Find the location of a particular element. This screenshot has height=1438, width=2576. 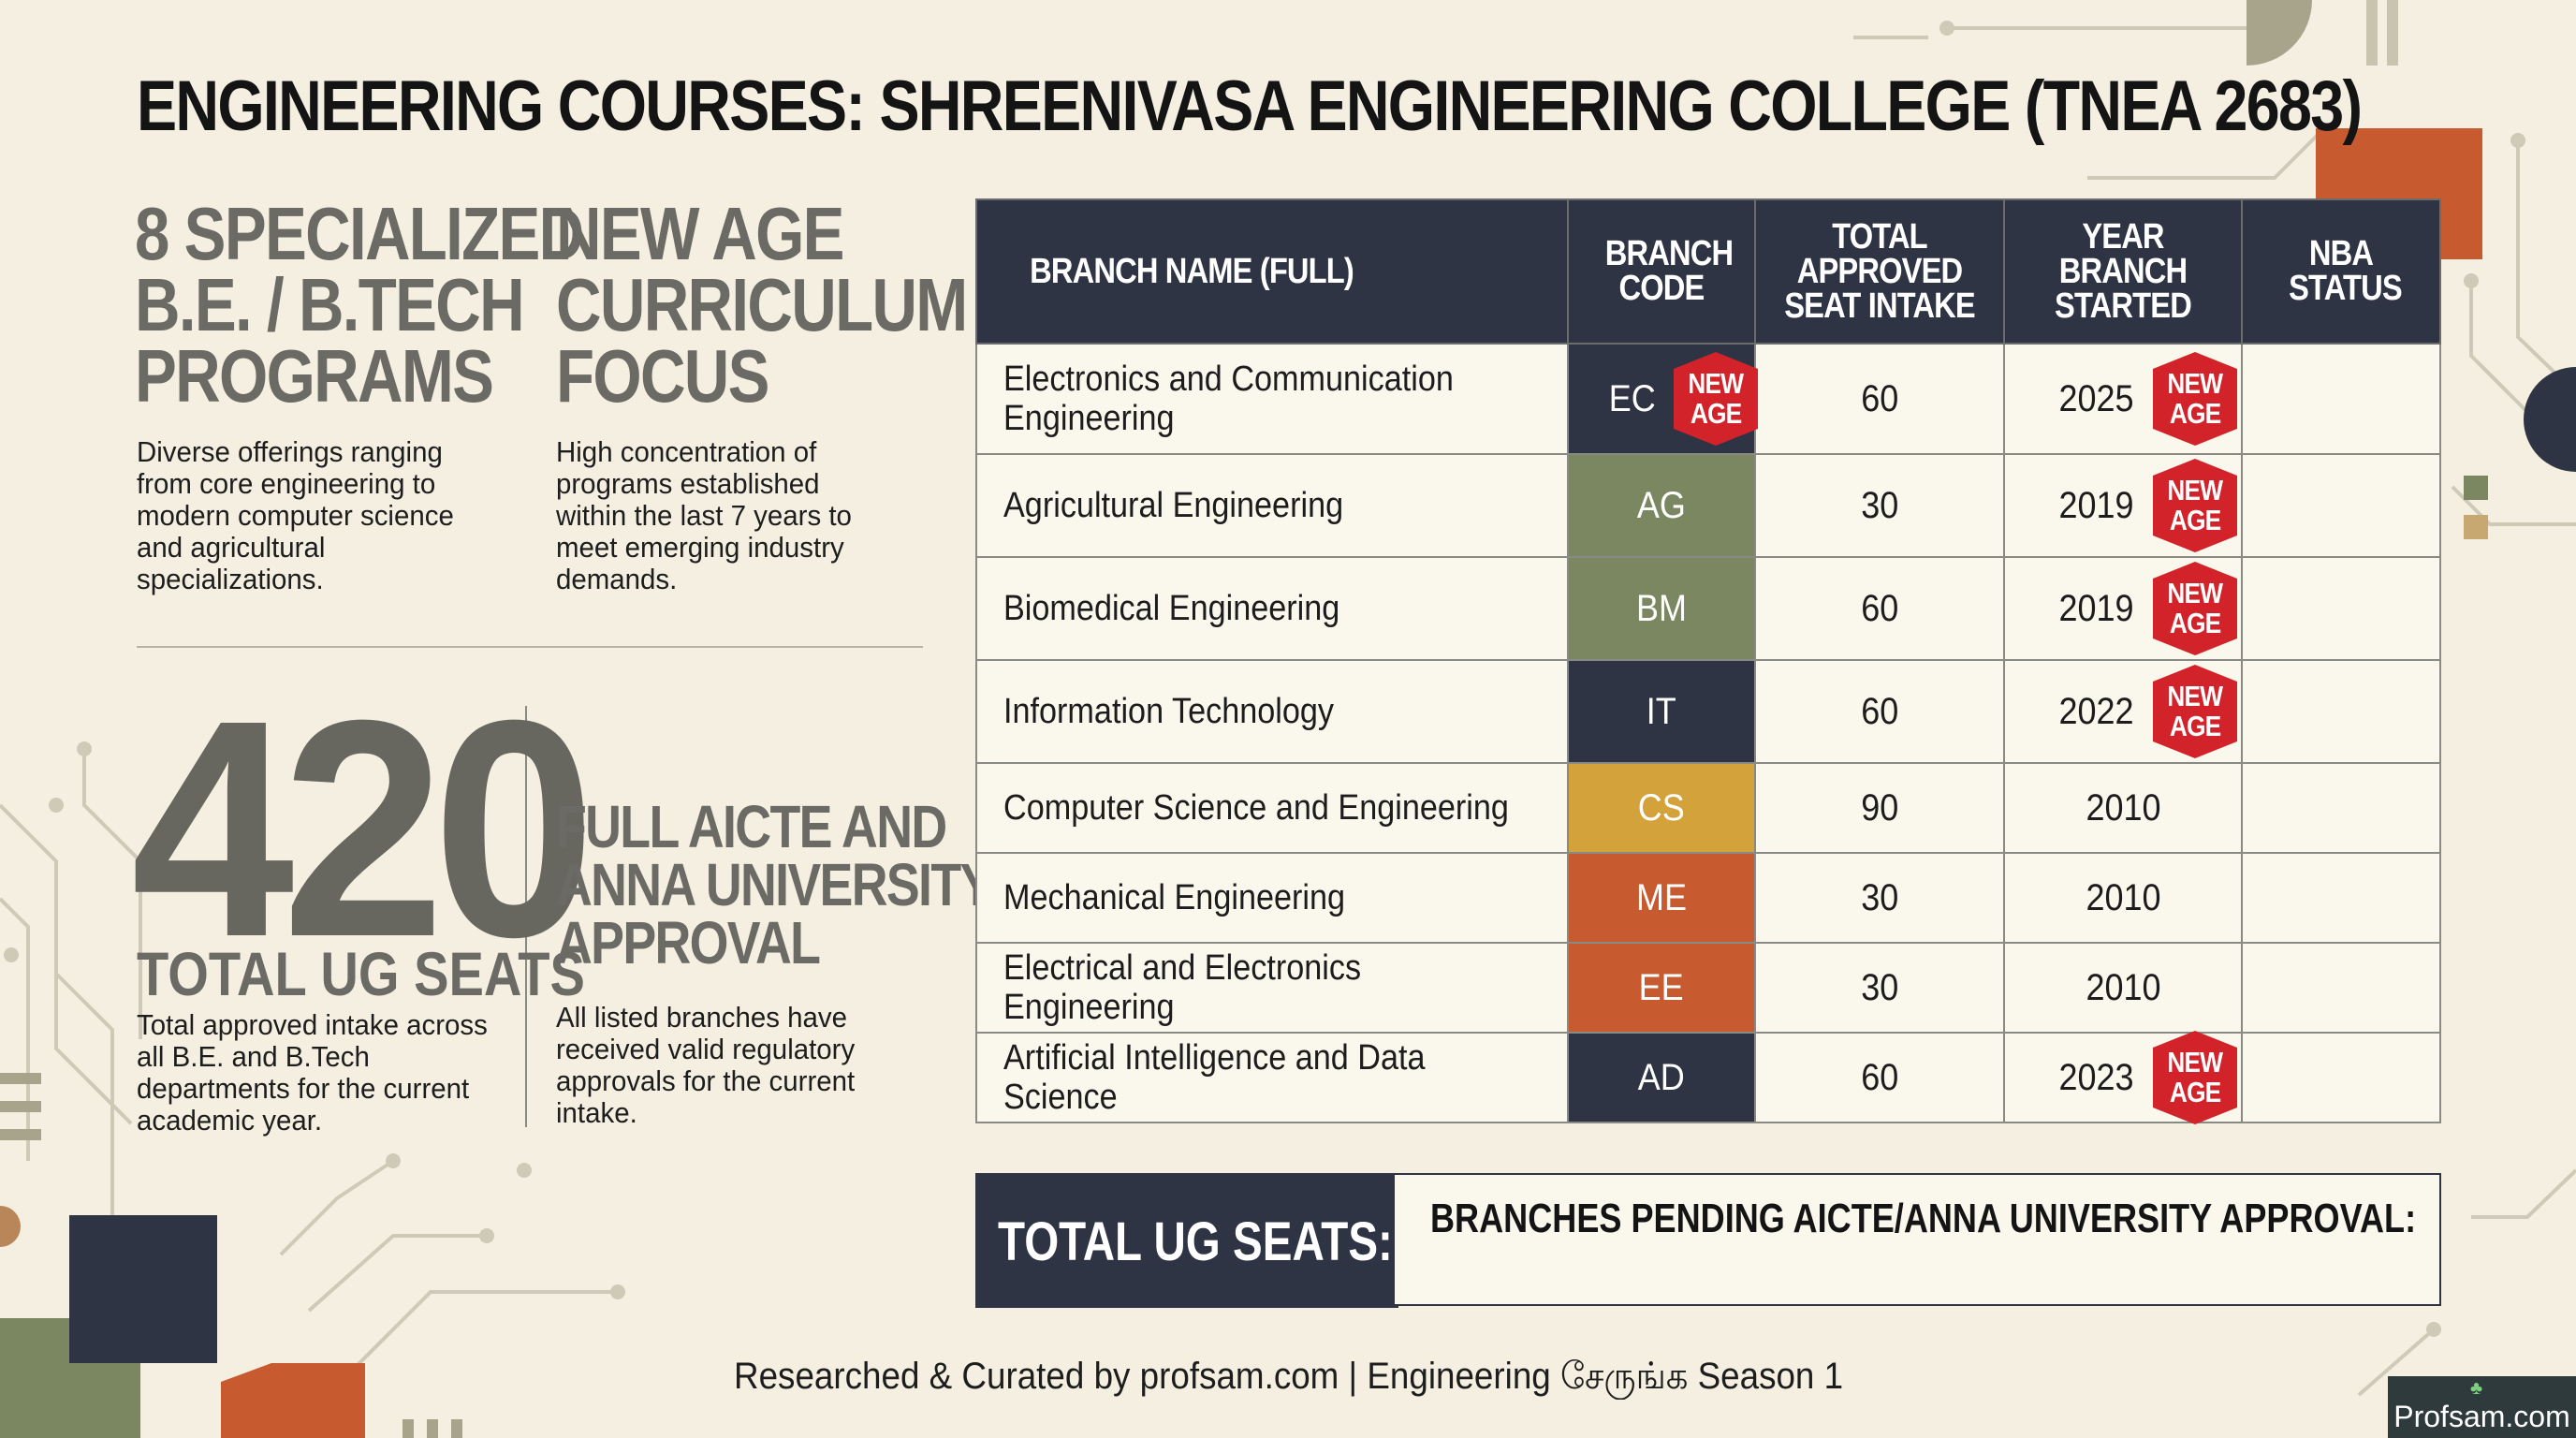

brand-text: Profsam.com is located at coordinates (2481, 1416).